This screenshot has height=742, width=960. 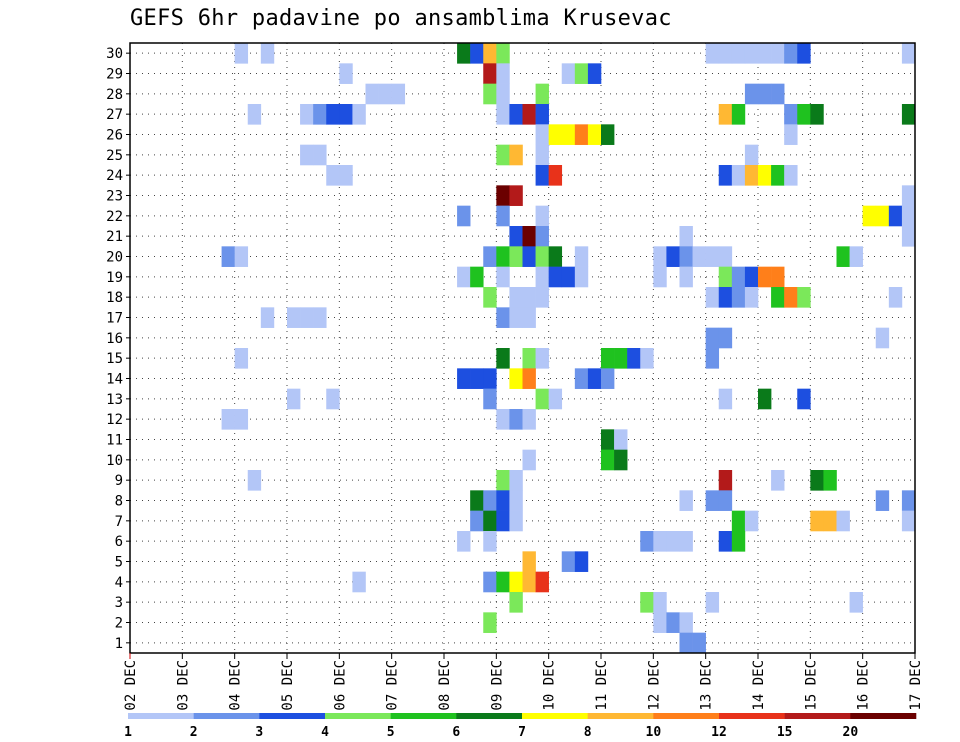 I want to click on y-tick-label: 14, so click(x=114, y=380).